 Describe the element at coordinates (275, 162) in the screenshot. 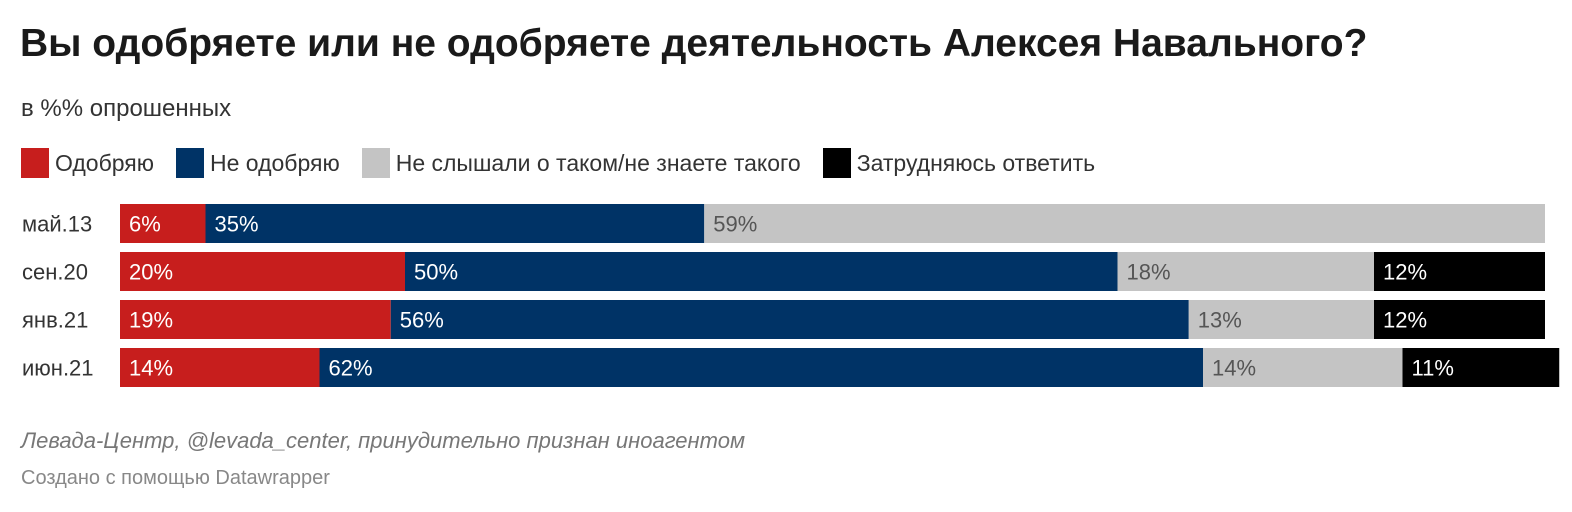

I see `legend-label: Не одобряю` at that location.